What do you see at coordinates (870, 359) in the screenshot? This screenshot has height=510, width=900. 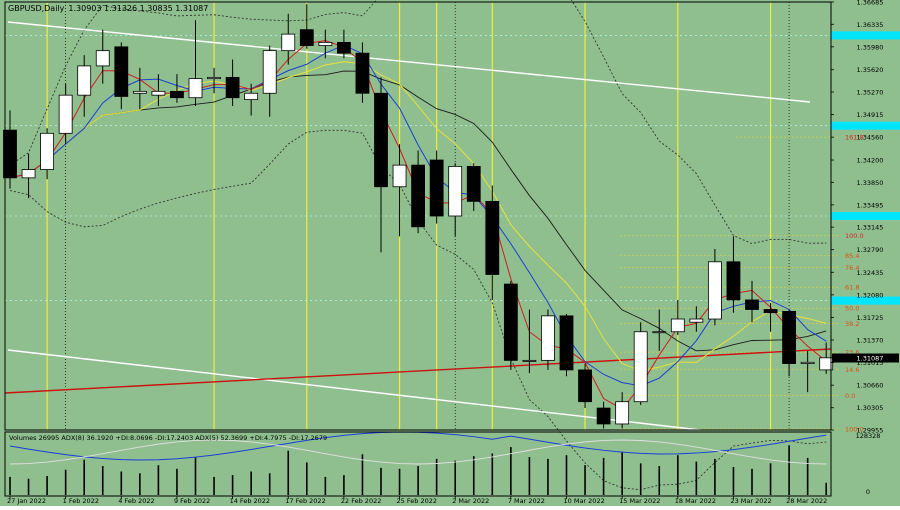 I see `current-price-label: 1.31087` at bounding box center [870, 359].